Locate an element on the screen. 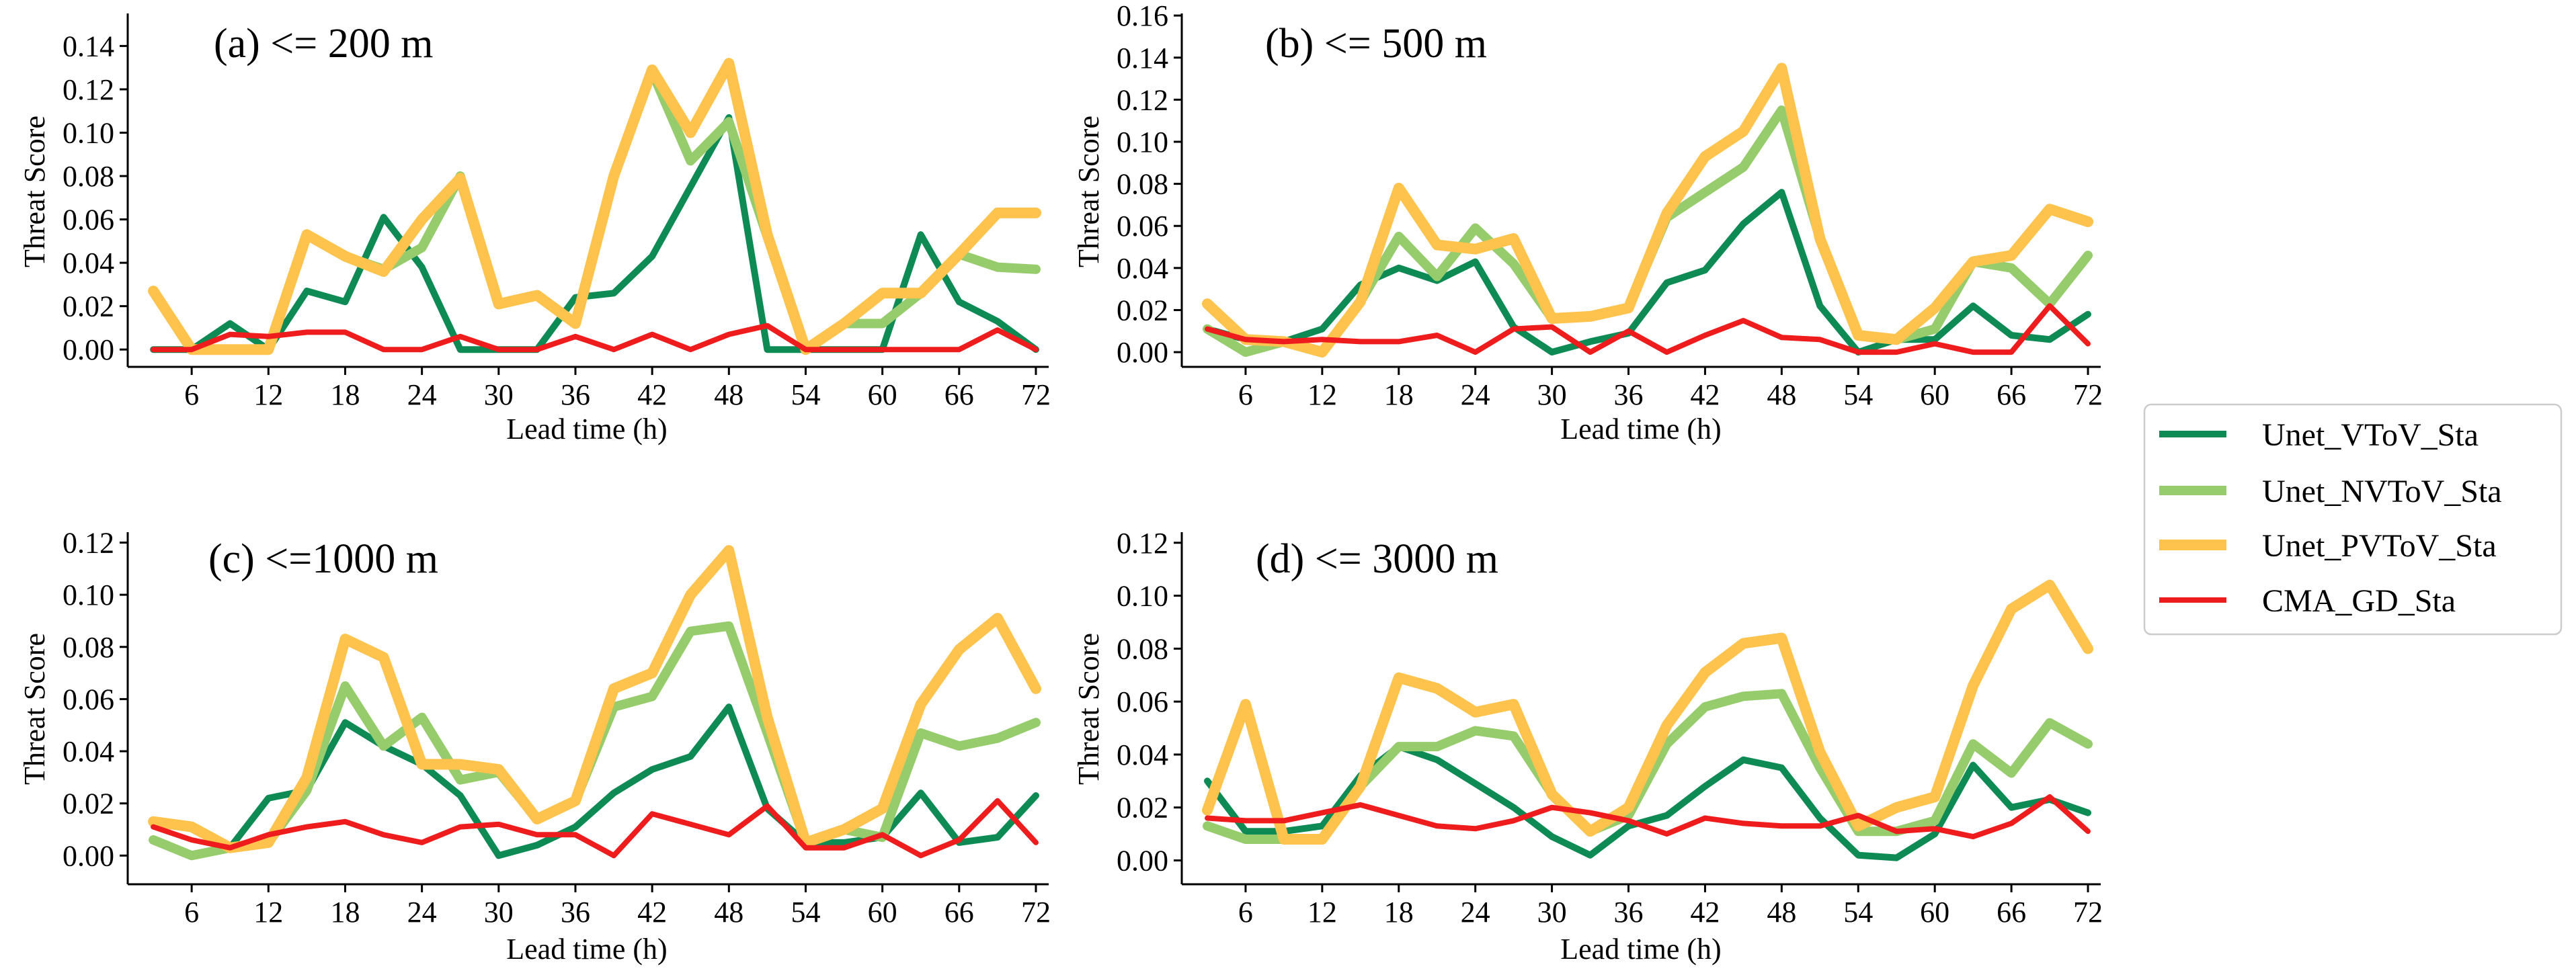  legend-entry-unet-pvtov-sta: Unet_PVToV_Sta is located at coordinates (2328, 546).